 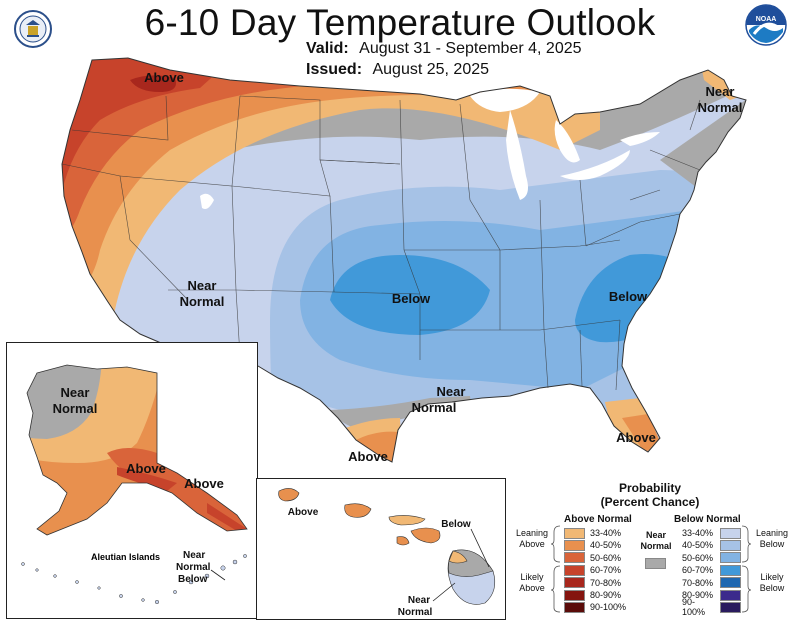 I want to click on alaska-label-near-normal-line1: Near, so click(x=75, y=392).